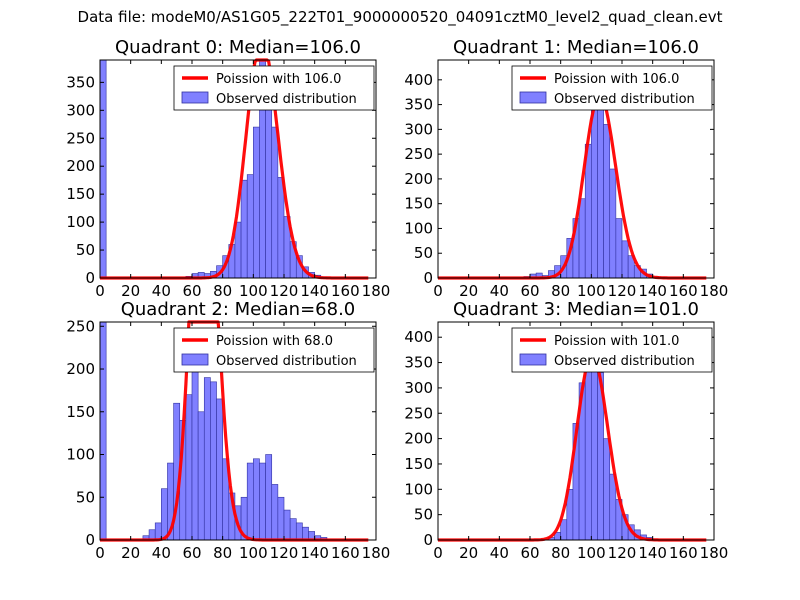 This screenshot has width=800, height=600. I want to click on legend-entry-poisson: Poission with 68.0, so click(274, 341).